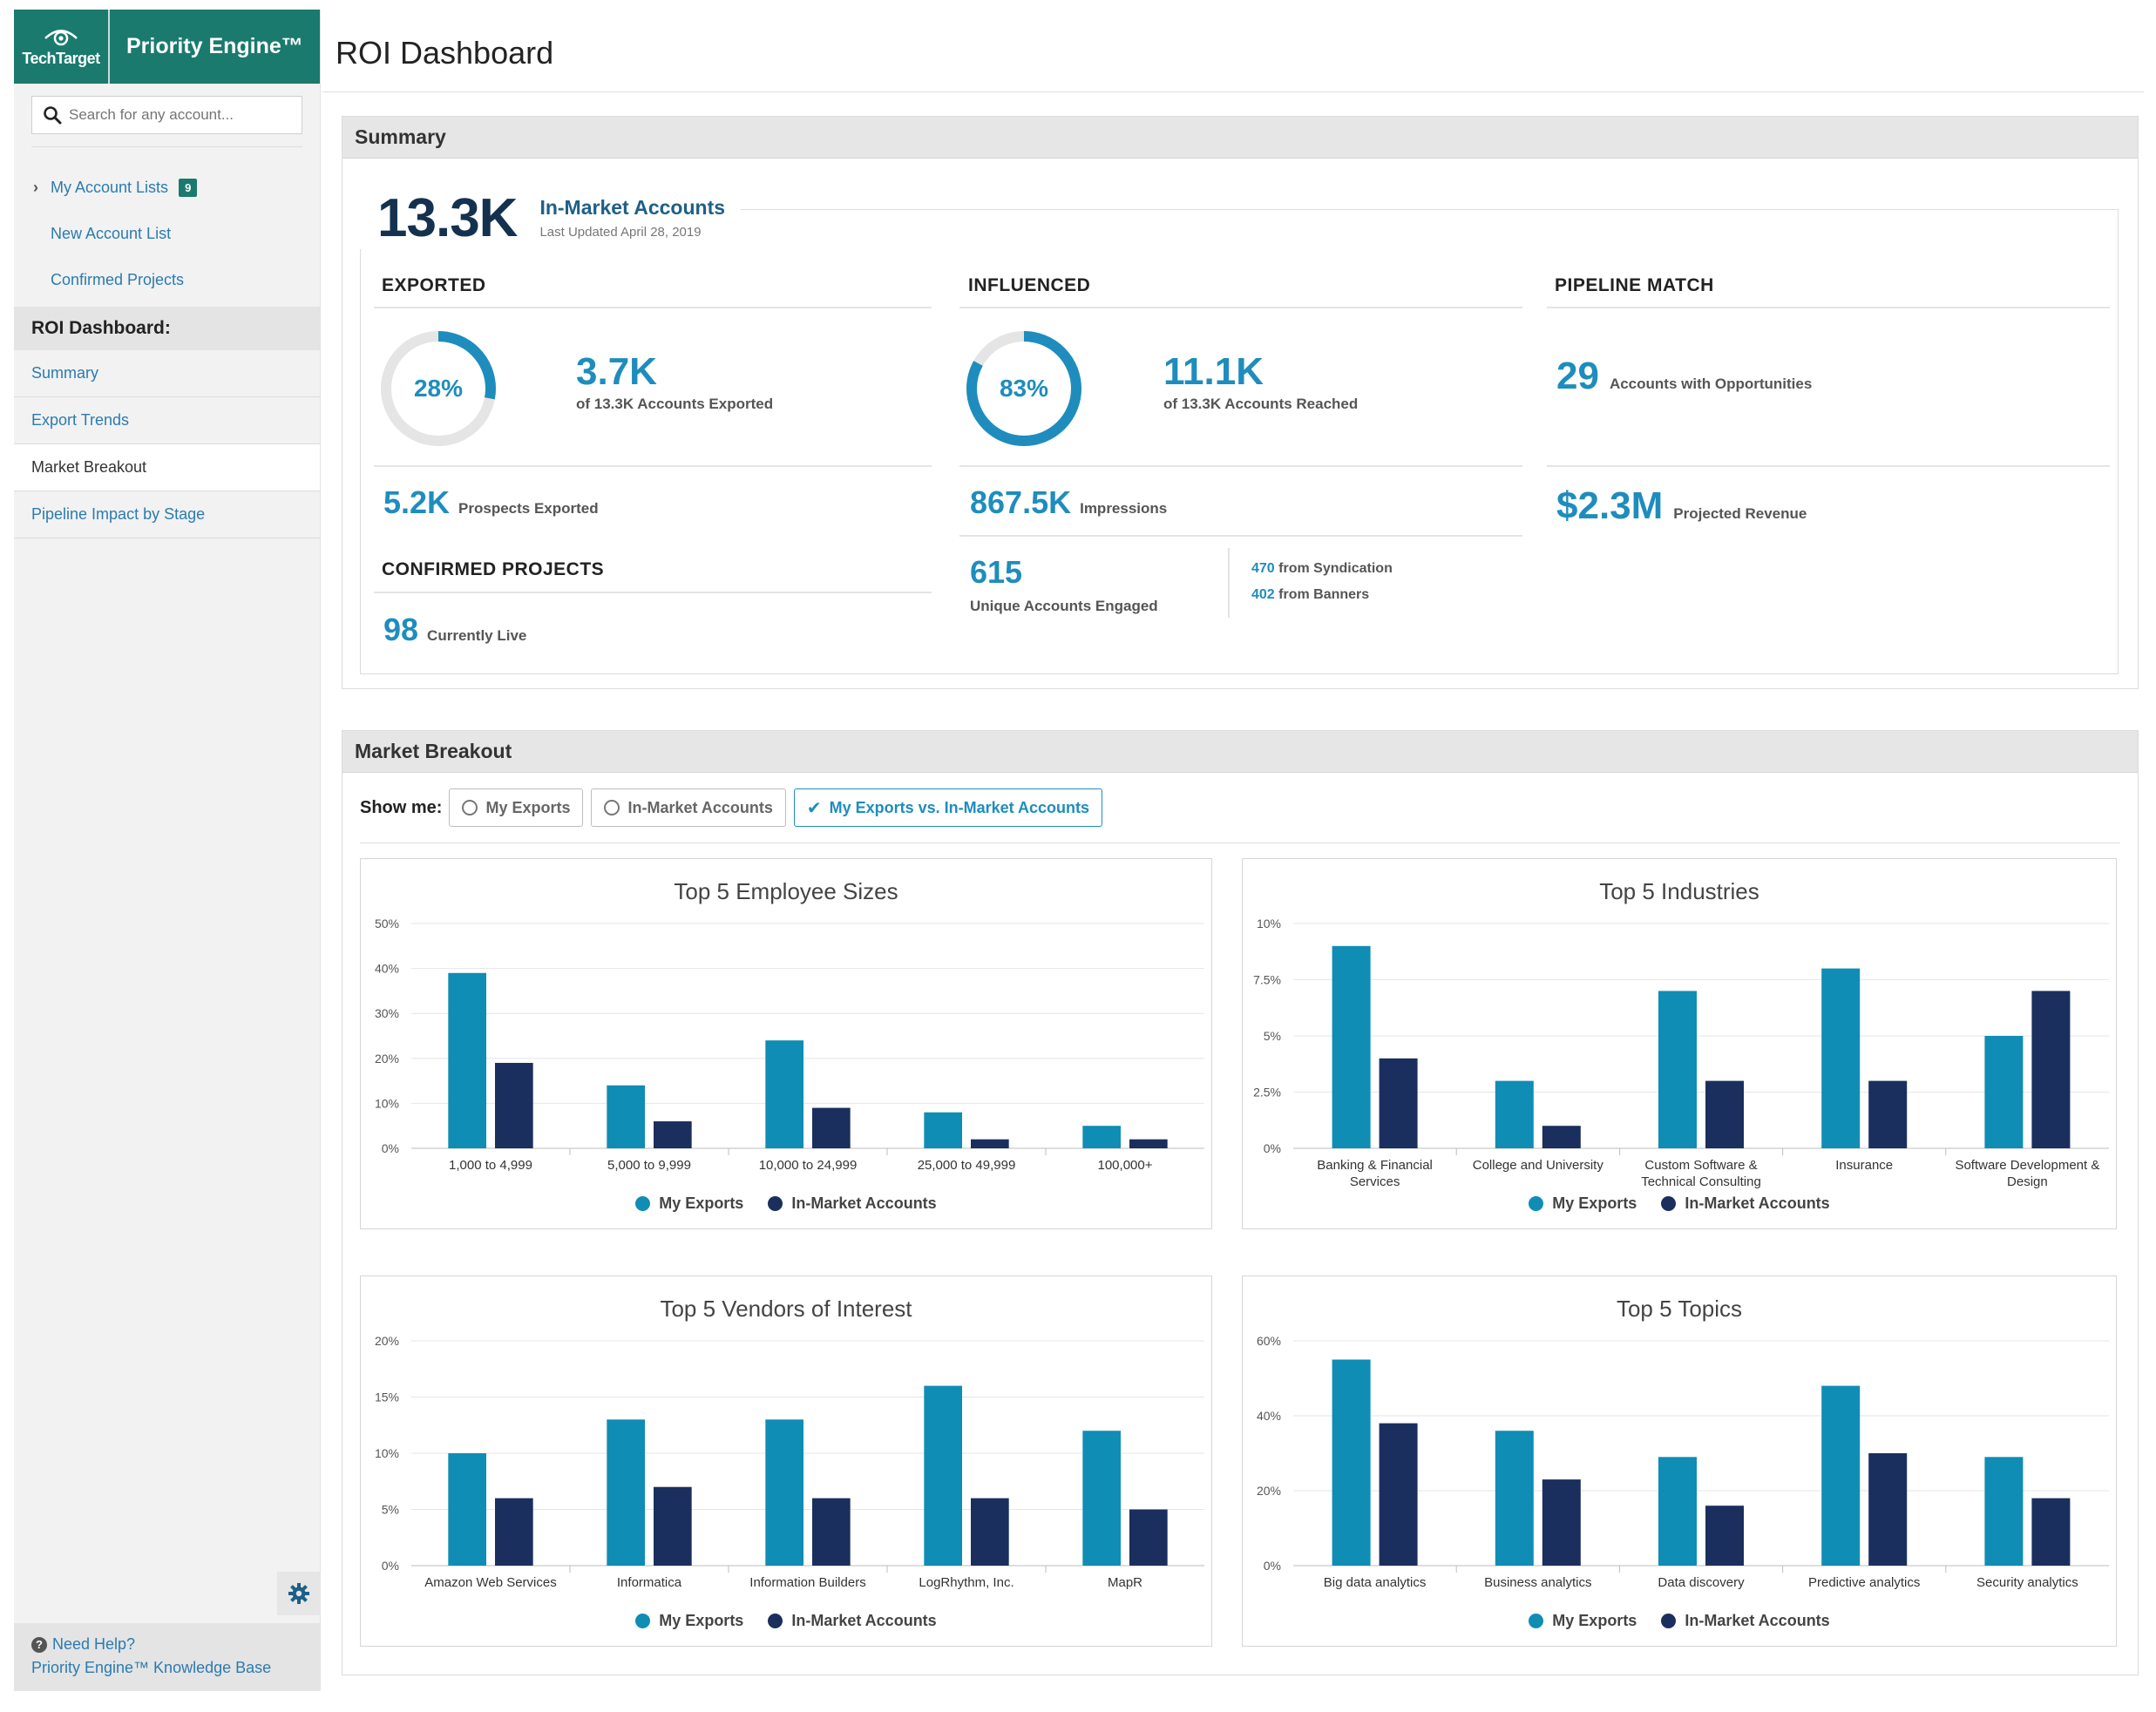  I want to click on settings-button, so click(299, 1594).